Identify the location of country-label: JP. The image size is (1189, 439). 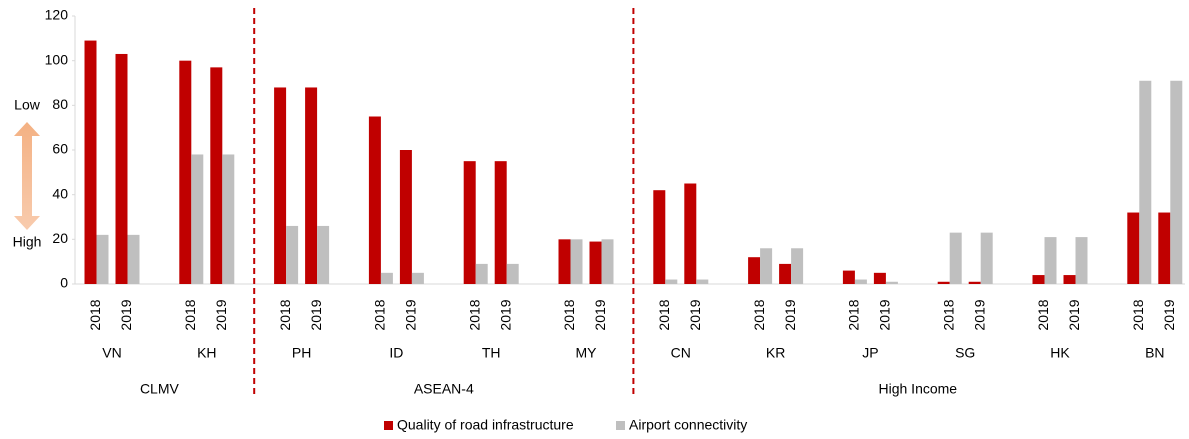
(870, 353).